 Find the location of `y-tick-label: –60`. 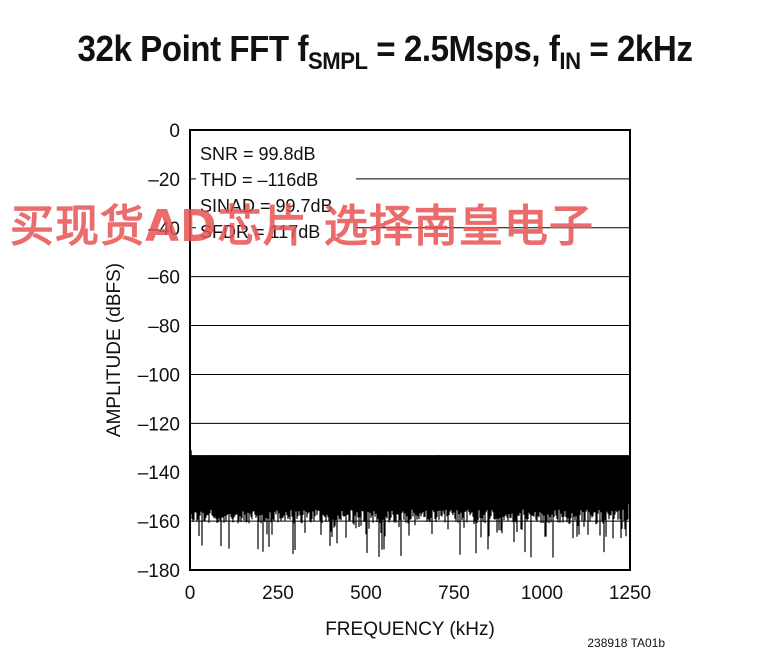

y-tick-label: –60 is located at coordinates (164, 278).